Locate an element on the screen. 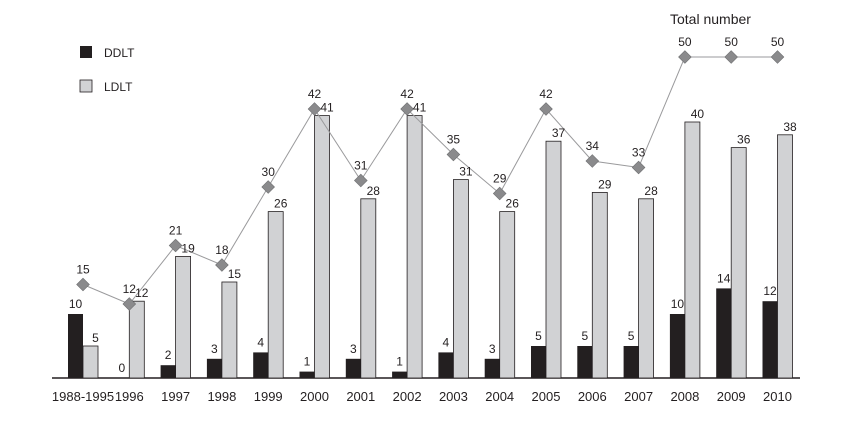 The height and width of the screenshot is (427, 867). data-label-ddlt: 0 is located at coordinates (121, 368).